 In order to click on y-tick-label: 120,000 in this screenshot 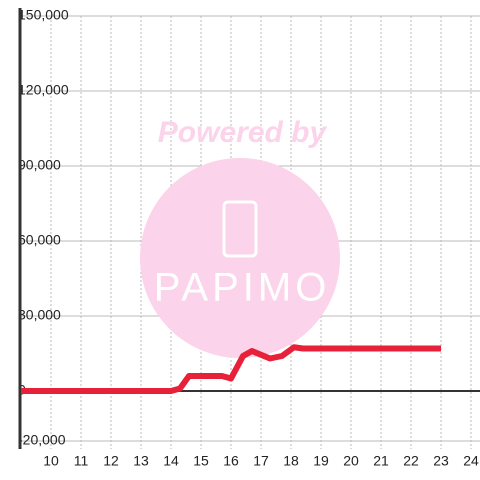, I will do `click(43, 90)`.